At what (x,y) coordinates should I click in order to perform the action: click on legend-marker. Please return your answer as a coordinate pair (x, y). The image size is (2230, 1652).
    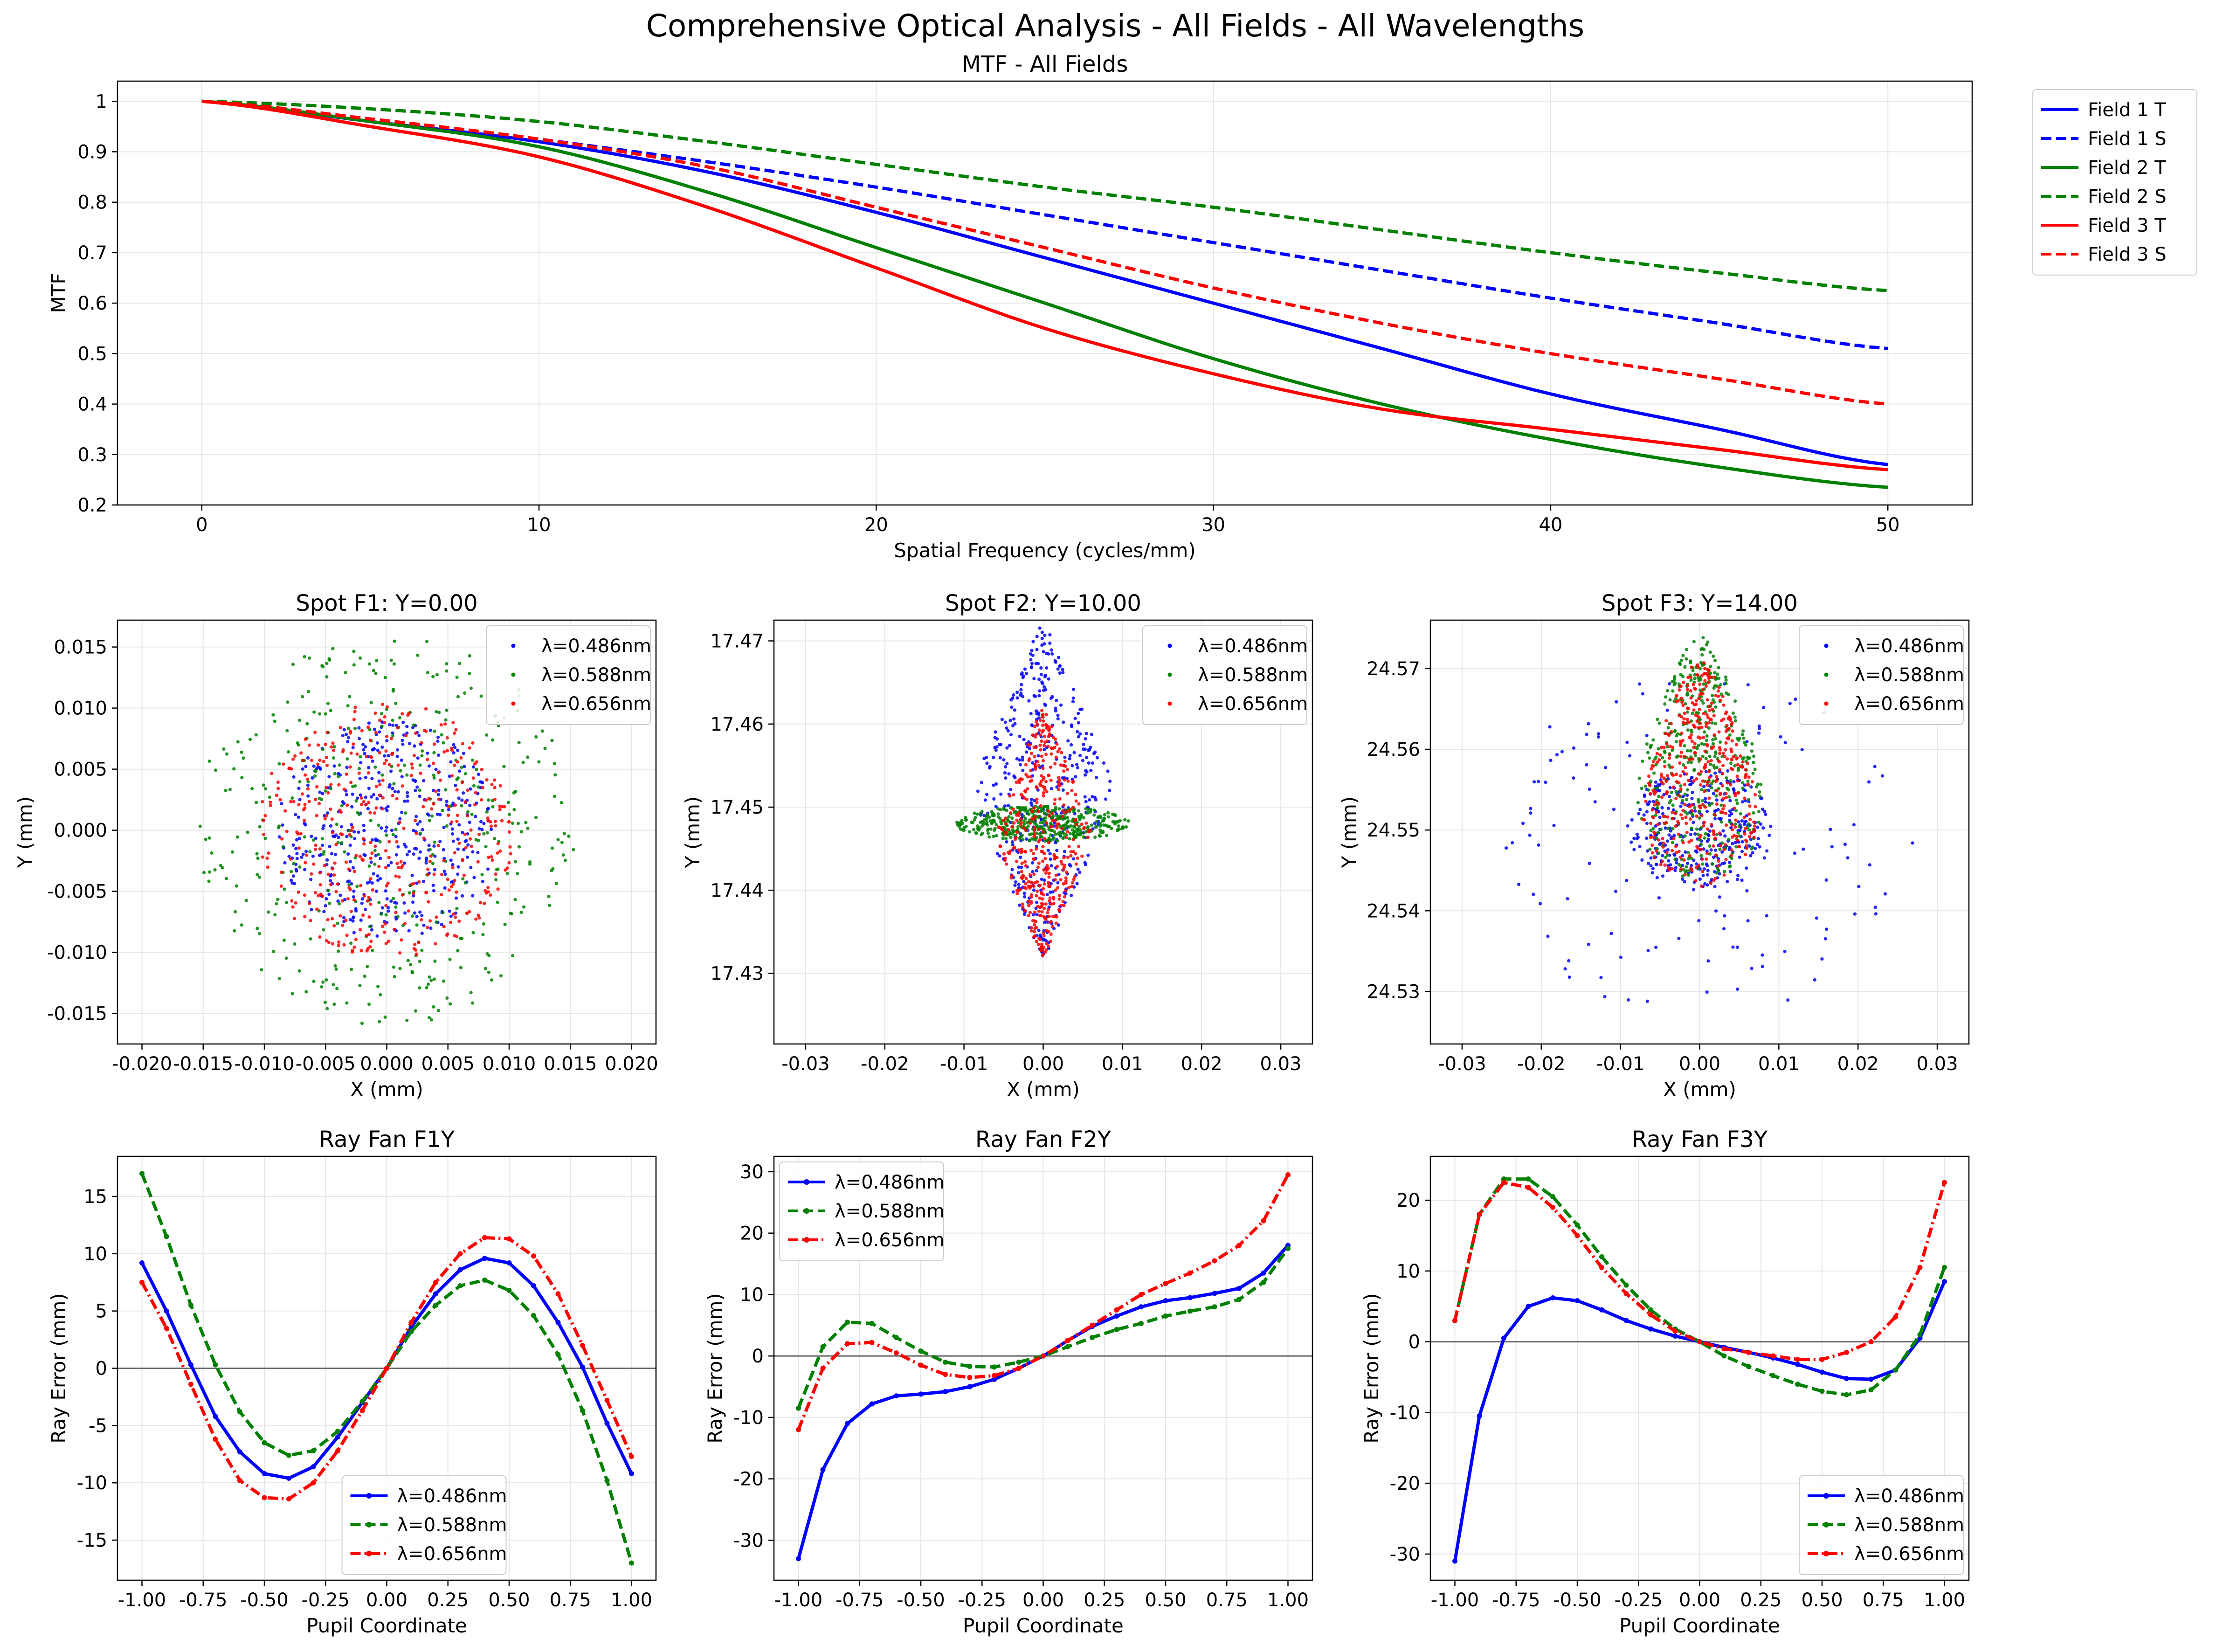
    Looking at the image, I should click on (369, 1496).